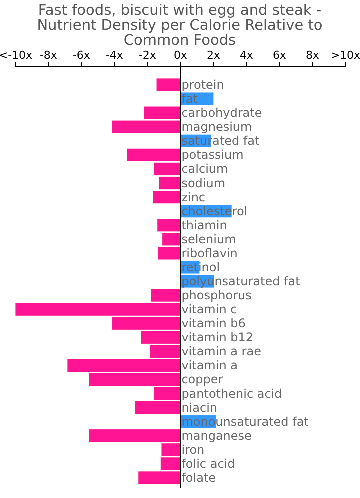 The image size is (360, 498). What do you see at coordinates (147, 55) in the screenshot?
I see `x-tick-label: -2x` at bounding box center [147, 55].